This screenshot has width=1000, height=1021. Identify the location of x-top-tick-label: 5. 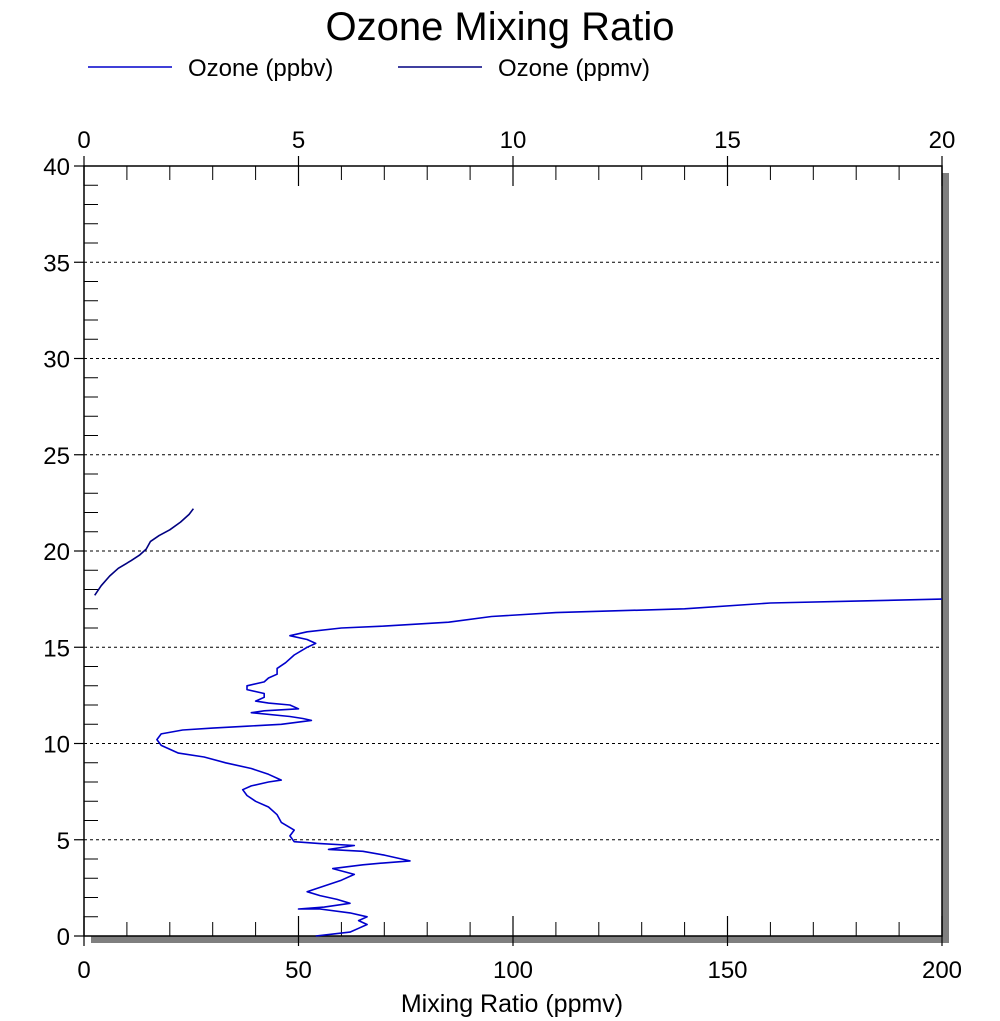
(298, 140).